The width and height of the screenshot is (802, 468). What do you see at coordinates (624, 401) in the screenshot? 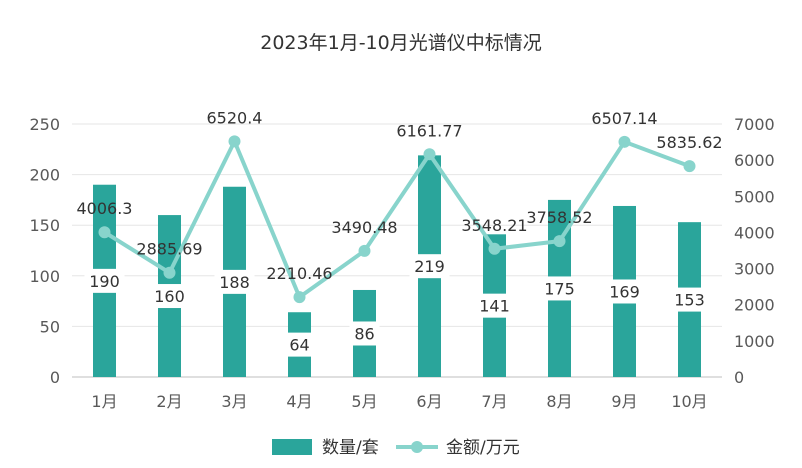
I see `x-tick-label: 9月` at bounding box center [624, 401].